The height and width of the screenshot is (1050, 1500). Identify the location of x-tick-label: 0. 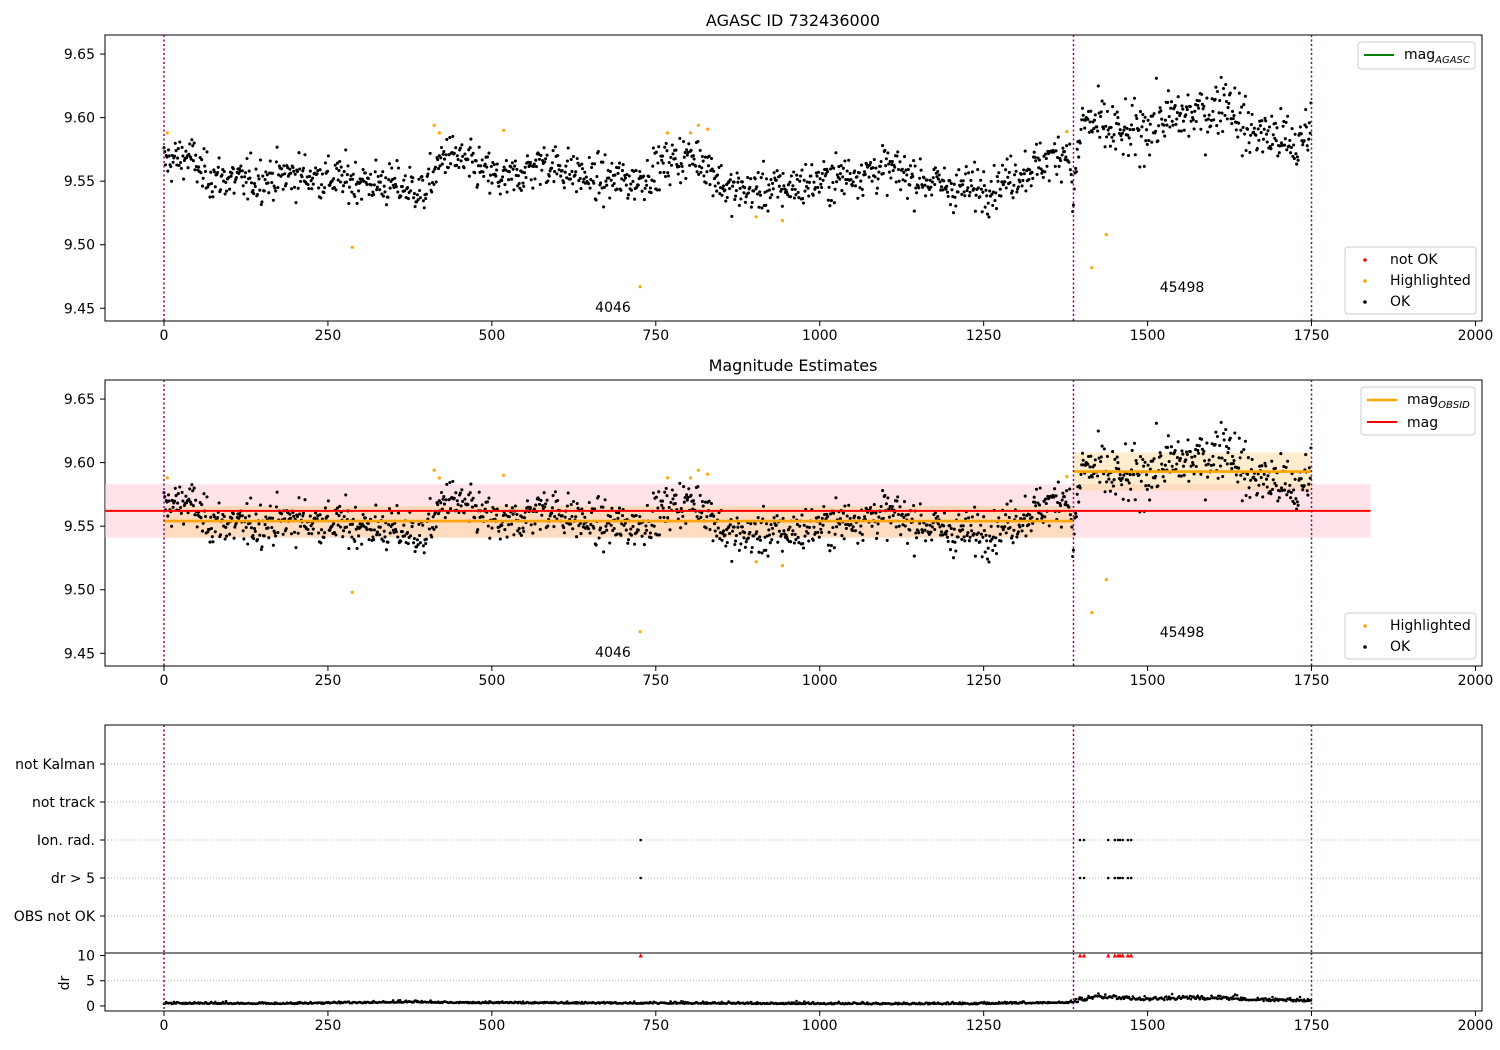
(164, 336).